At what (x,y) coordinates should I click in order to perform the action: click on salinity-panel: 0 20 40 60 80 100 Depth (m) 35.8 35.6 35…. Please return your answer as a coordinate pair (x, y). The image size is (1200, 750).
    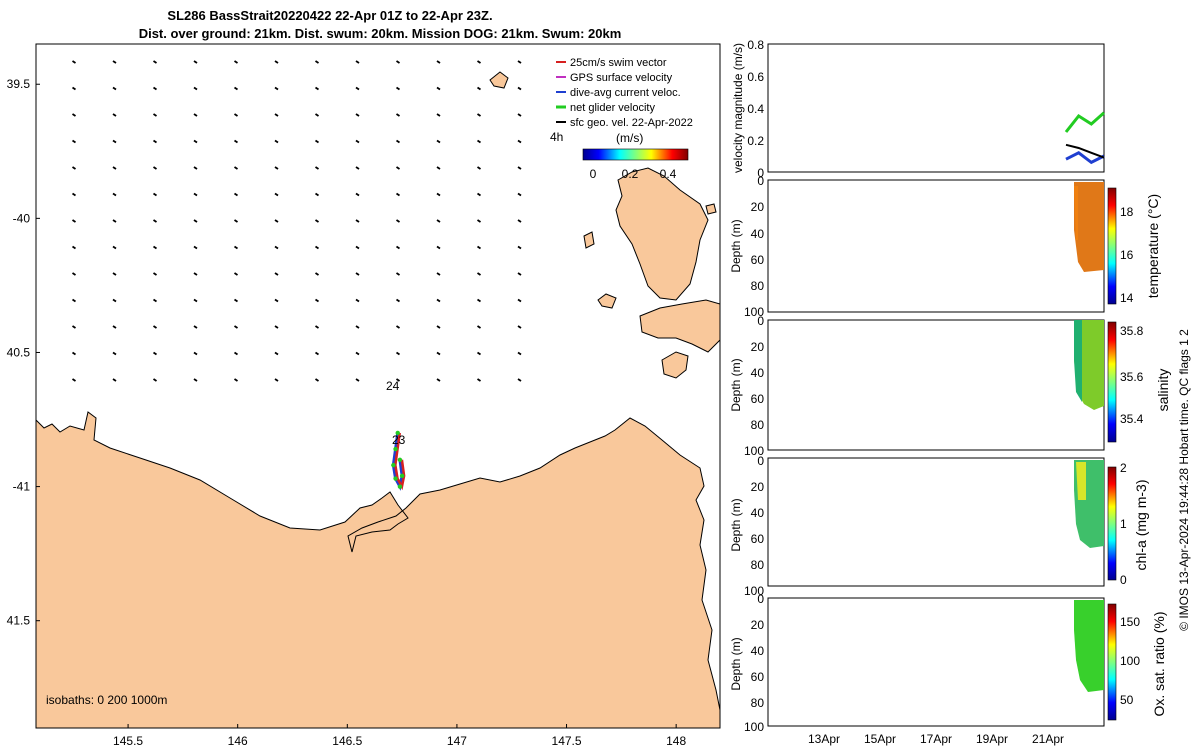
    Looking at the image, I should click on (950, 386).